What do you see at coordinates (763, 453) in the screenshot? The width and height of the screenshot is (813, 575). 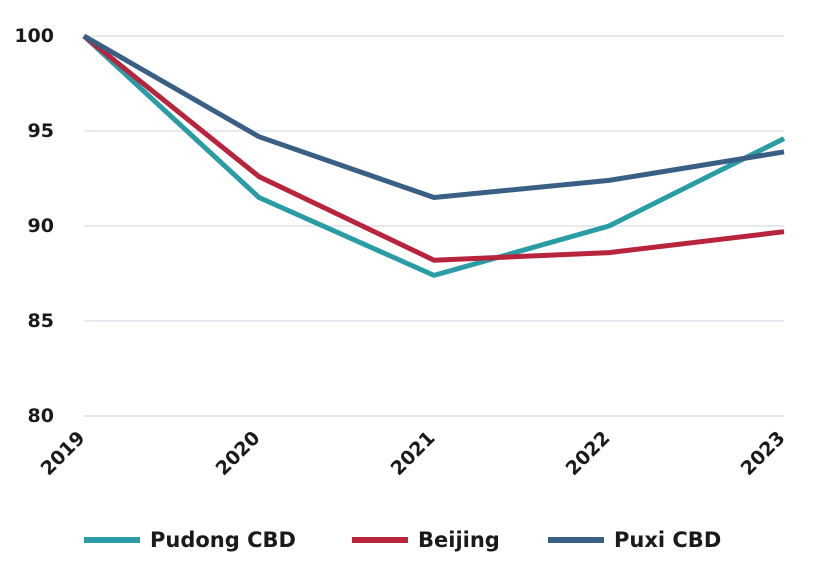 I see `x-tick-label: 2023` at bounding box center [763, 453].